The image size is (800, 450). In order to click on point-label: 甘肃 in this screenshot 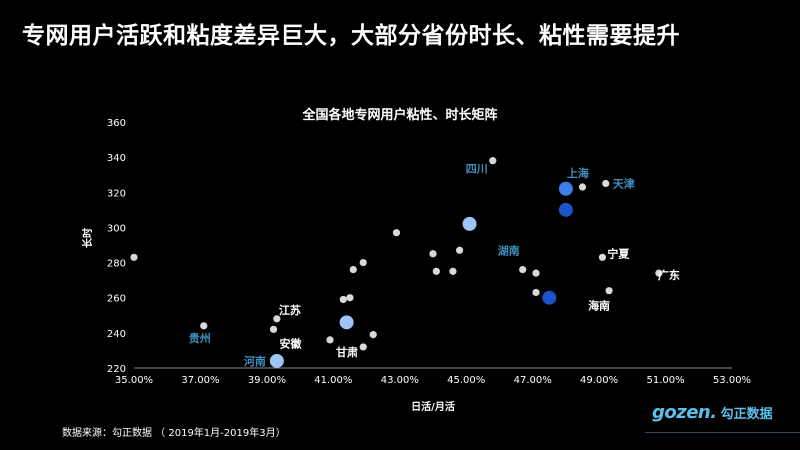, I will do `click(347, 352)`.